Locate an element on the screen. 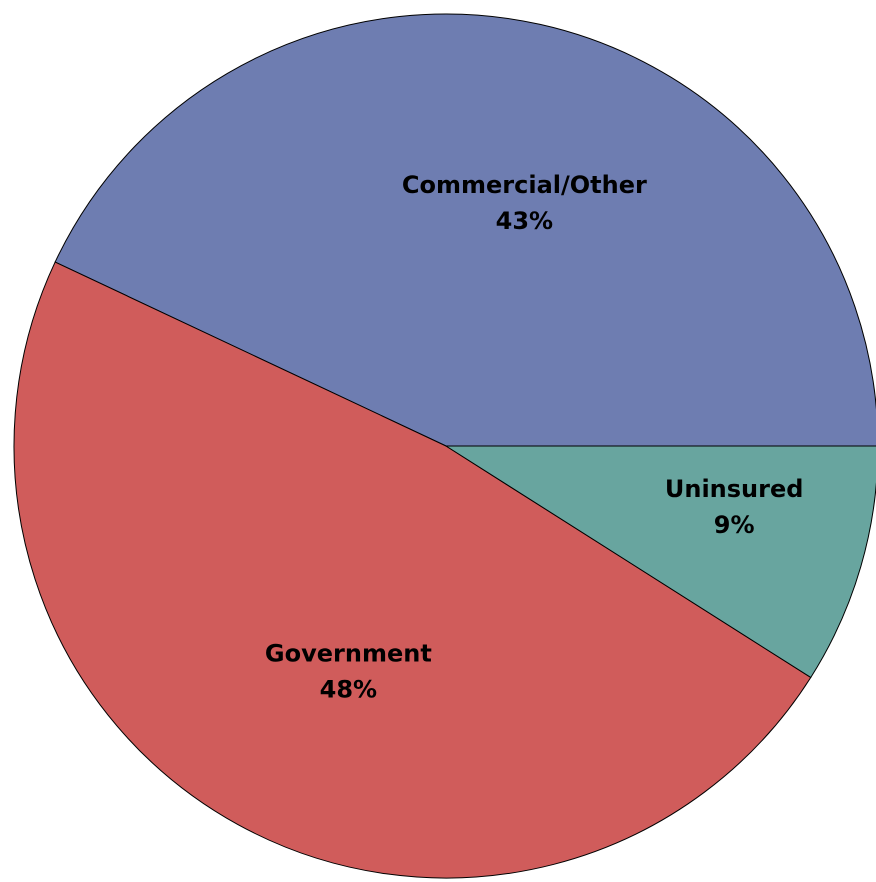  slice-label-percent: 43% is located at coordinates (524, 221).